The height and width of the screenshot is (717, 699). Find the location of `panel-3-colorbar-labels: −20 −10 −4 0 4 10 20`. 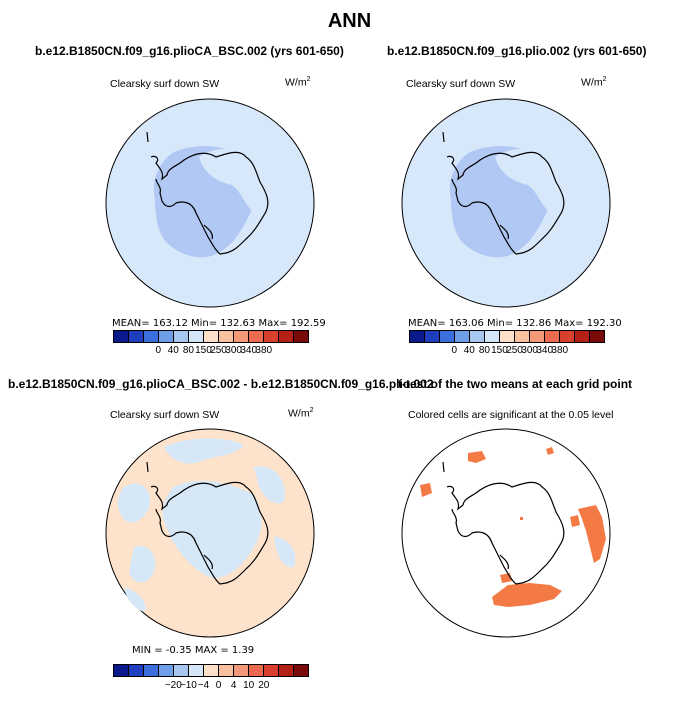

panel-3-colorbar-labels: −20 −10 −4 0 4 10 20 is located at coordinates (211, 687).